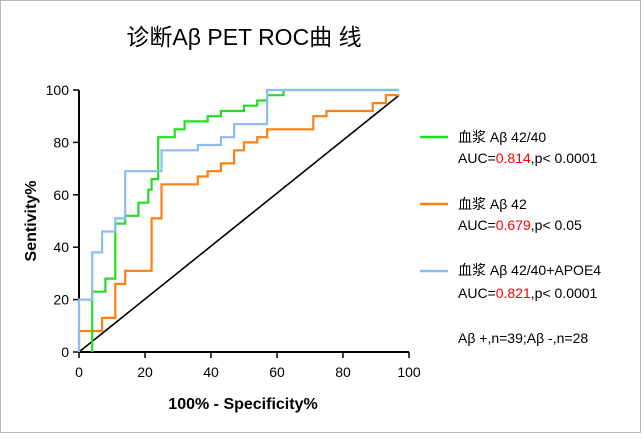 The image size is (644, 441). What do you see at coordinates (513, 225) in the screenshot?
I see `auc-value: 0.679` at bounding box center [513, 225].